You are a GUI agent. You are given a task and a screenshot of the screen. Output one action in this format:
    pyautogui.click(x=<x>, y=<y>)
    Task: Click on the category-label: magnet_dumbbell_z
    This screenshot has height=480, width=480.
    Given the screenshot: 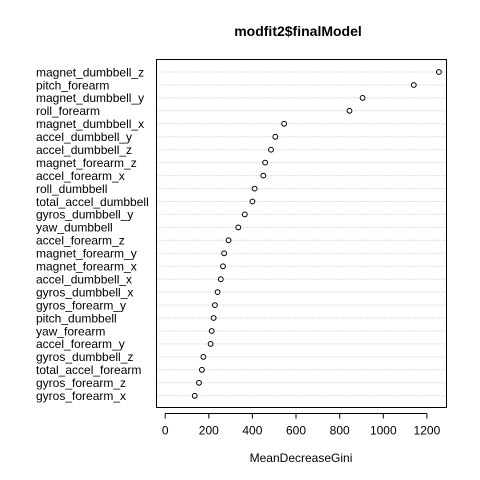 What is the action you would take?
    pyautogui.click(x=90, y=72)
    